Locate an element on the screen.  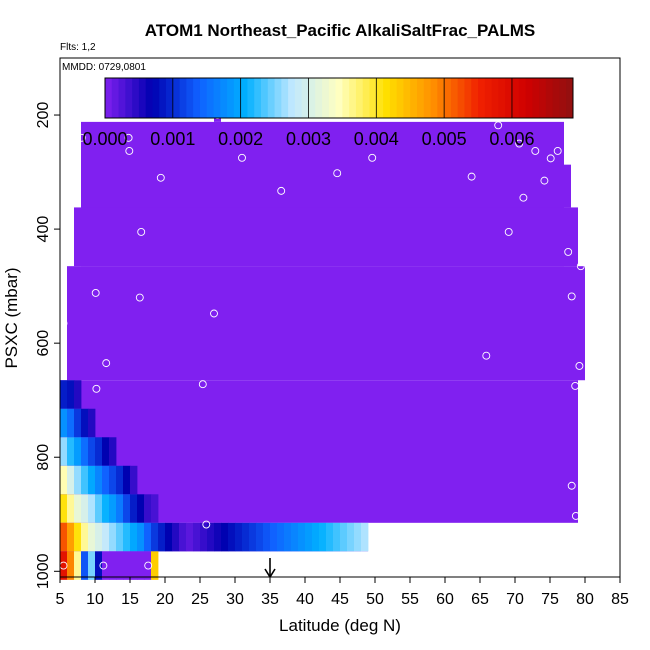
y-tick-label: 200 is located at coordinates (43, 115).